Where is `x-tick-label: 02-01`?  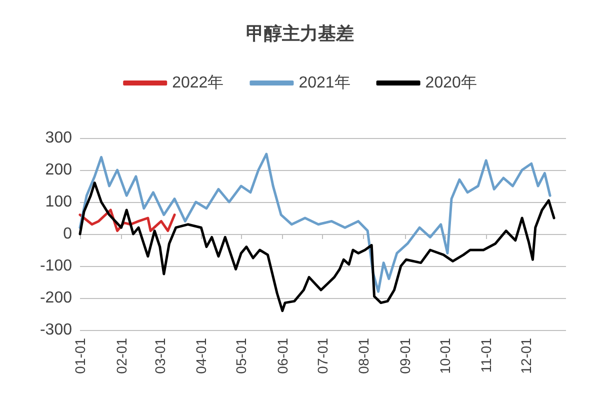
x-tick-label: 02-01 is located at coordinates (121, 356).